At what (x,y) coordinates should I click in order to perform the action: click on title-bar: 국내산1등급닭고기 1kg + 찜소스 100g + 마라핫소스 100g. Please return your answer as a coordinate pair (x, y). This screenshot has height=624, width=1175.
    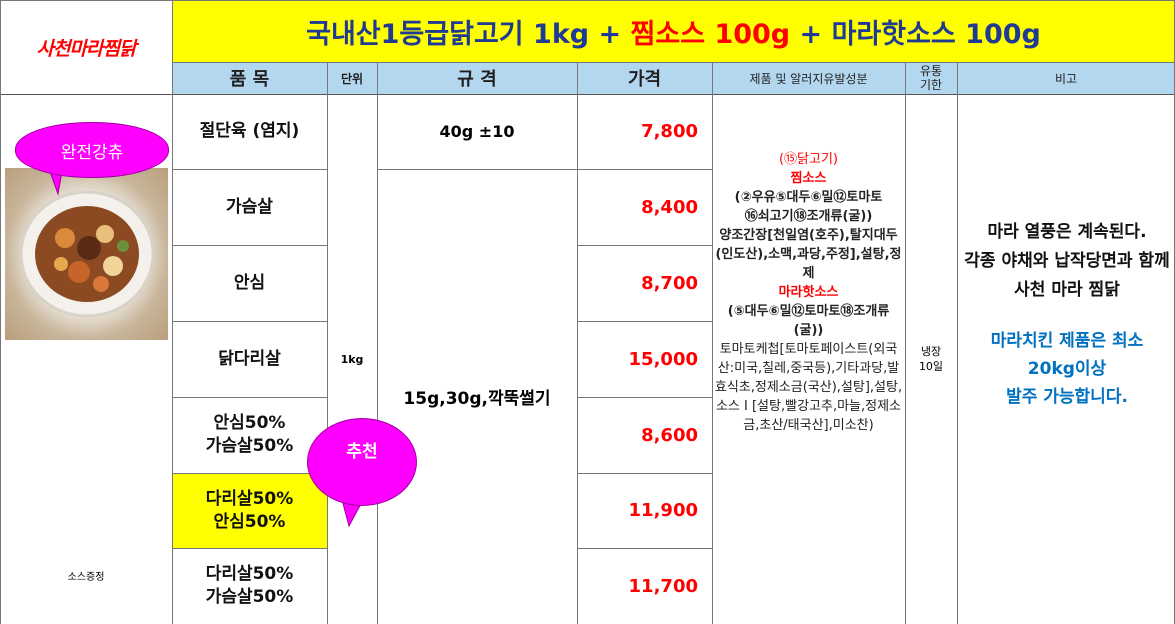
    Looking at the image, I should click on (673, 31).